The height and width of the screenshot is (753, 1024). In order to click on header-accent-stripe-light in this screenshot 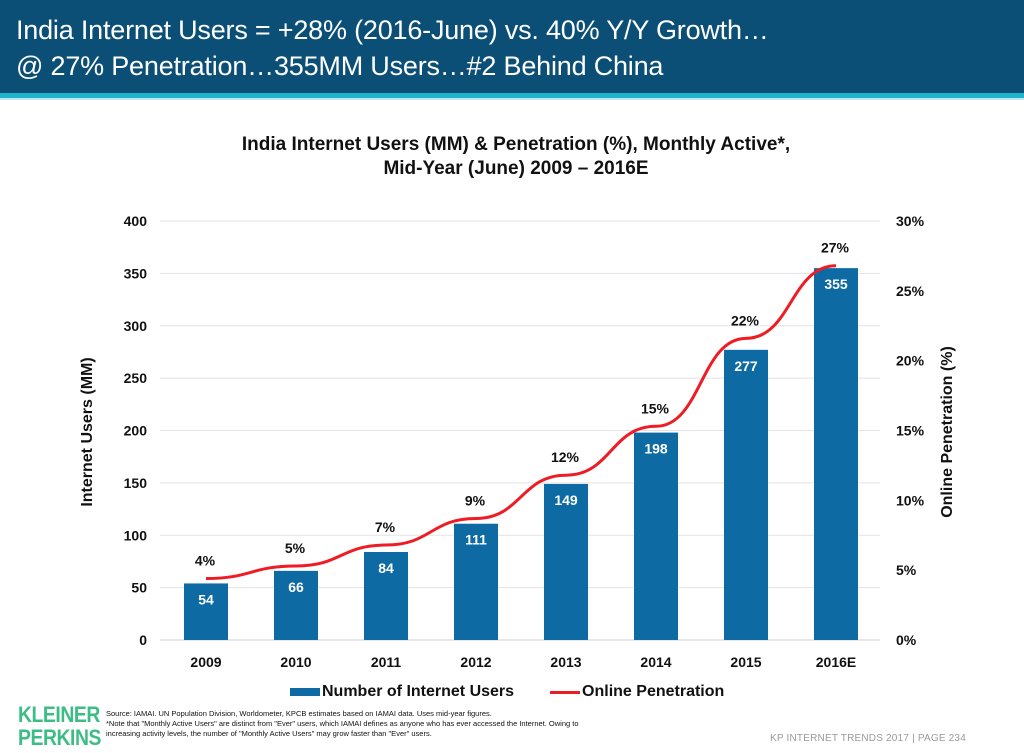, I will do `click(512, 99)`.